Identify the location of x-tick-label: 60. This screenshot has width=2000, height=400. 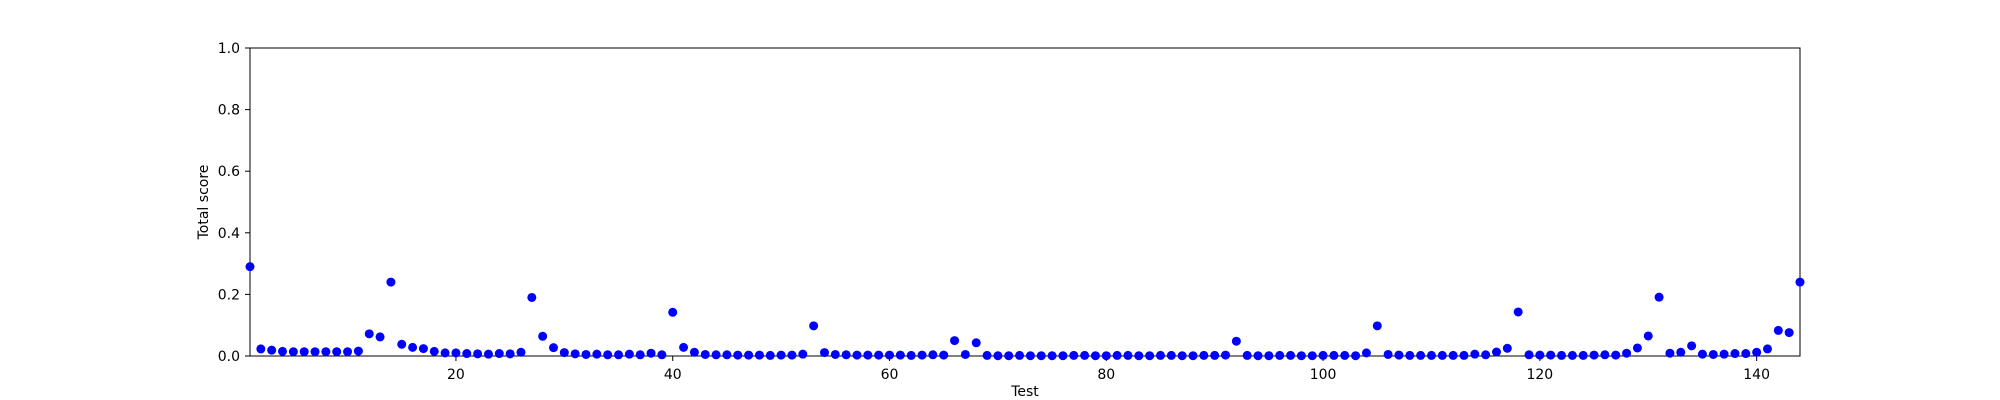
(890, 375).